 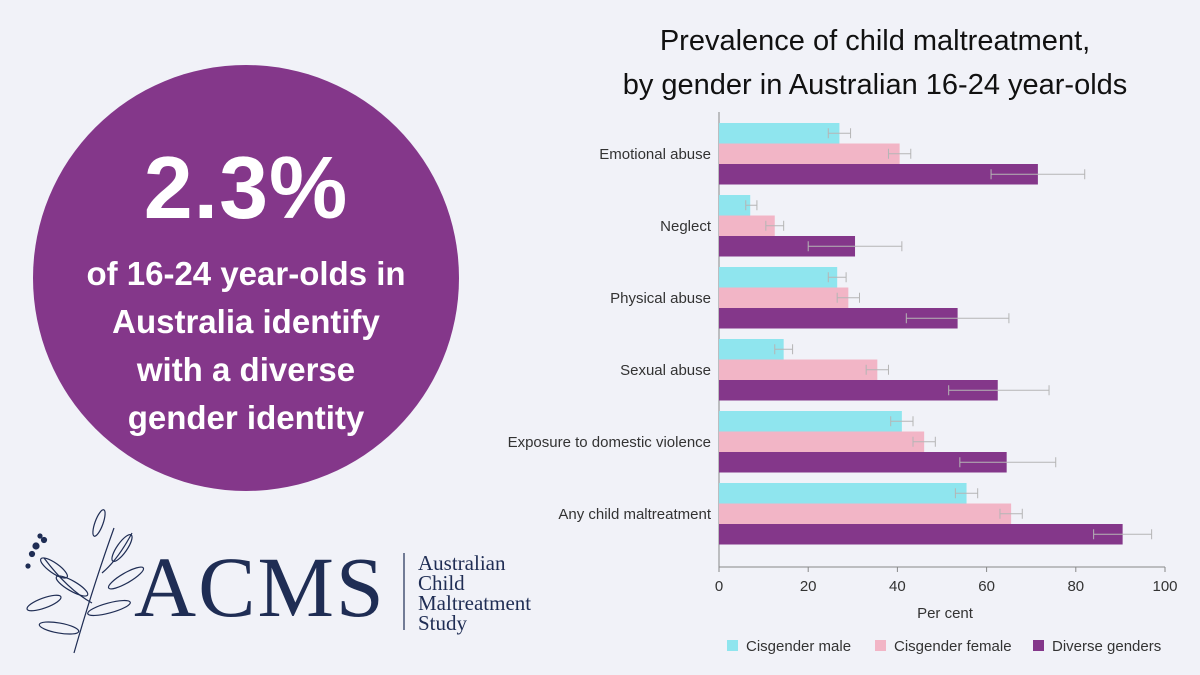 I want to click on logo-line-2: Child, so click(x=441, y=583).